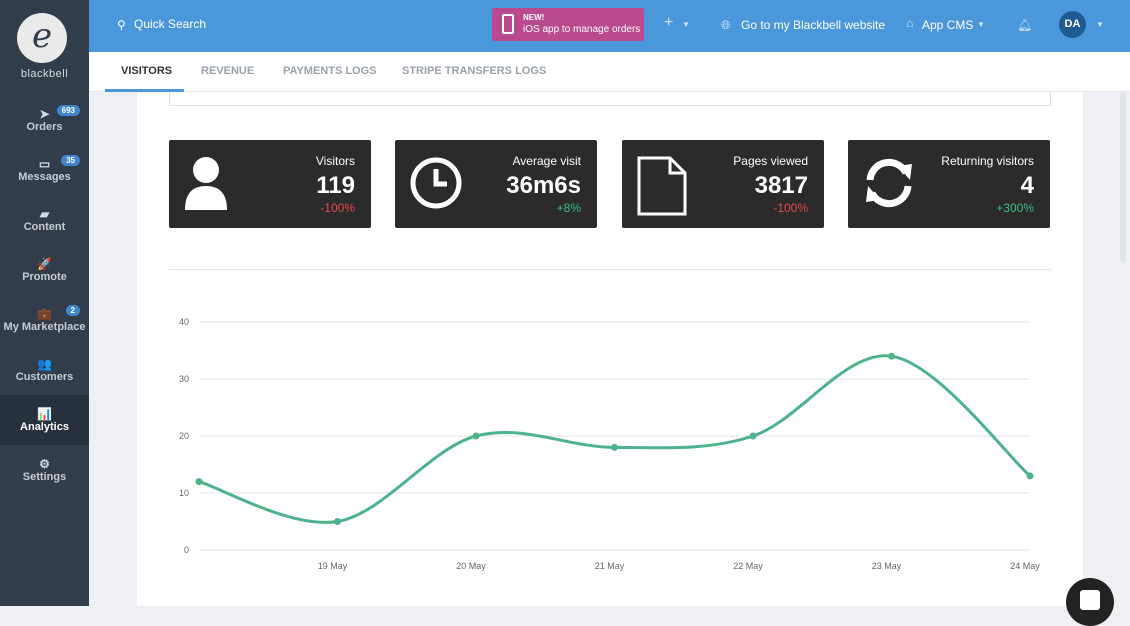  I want to click on phone-icon, so click(508, 24).